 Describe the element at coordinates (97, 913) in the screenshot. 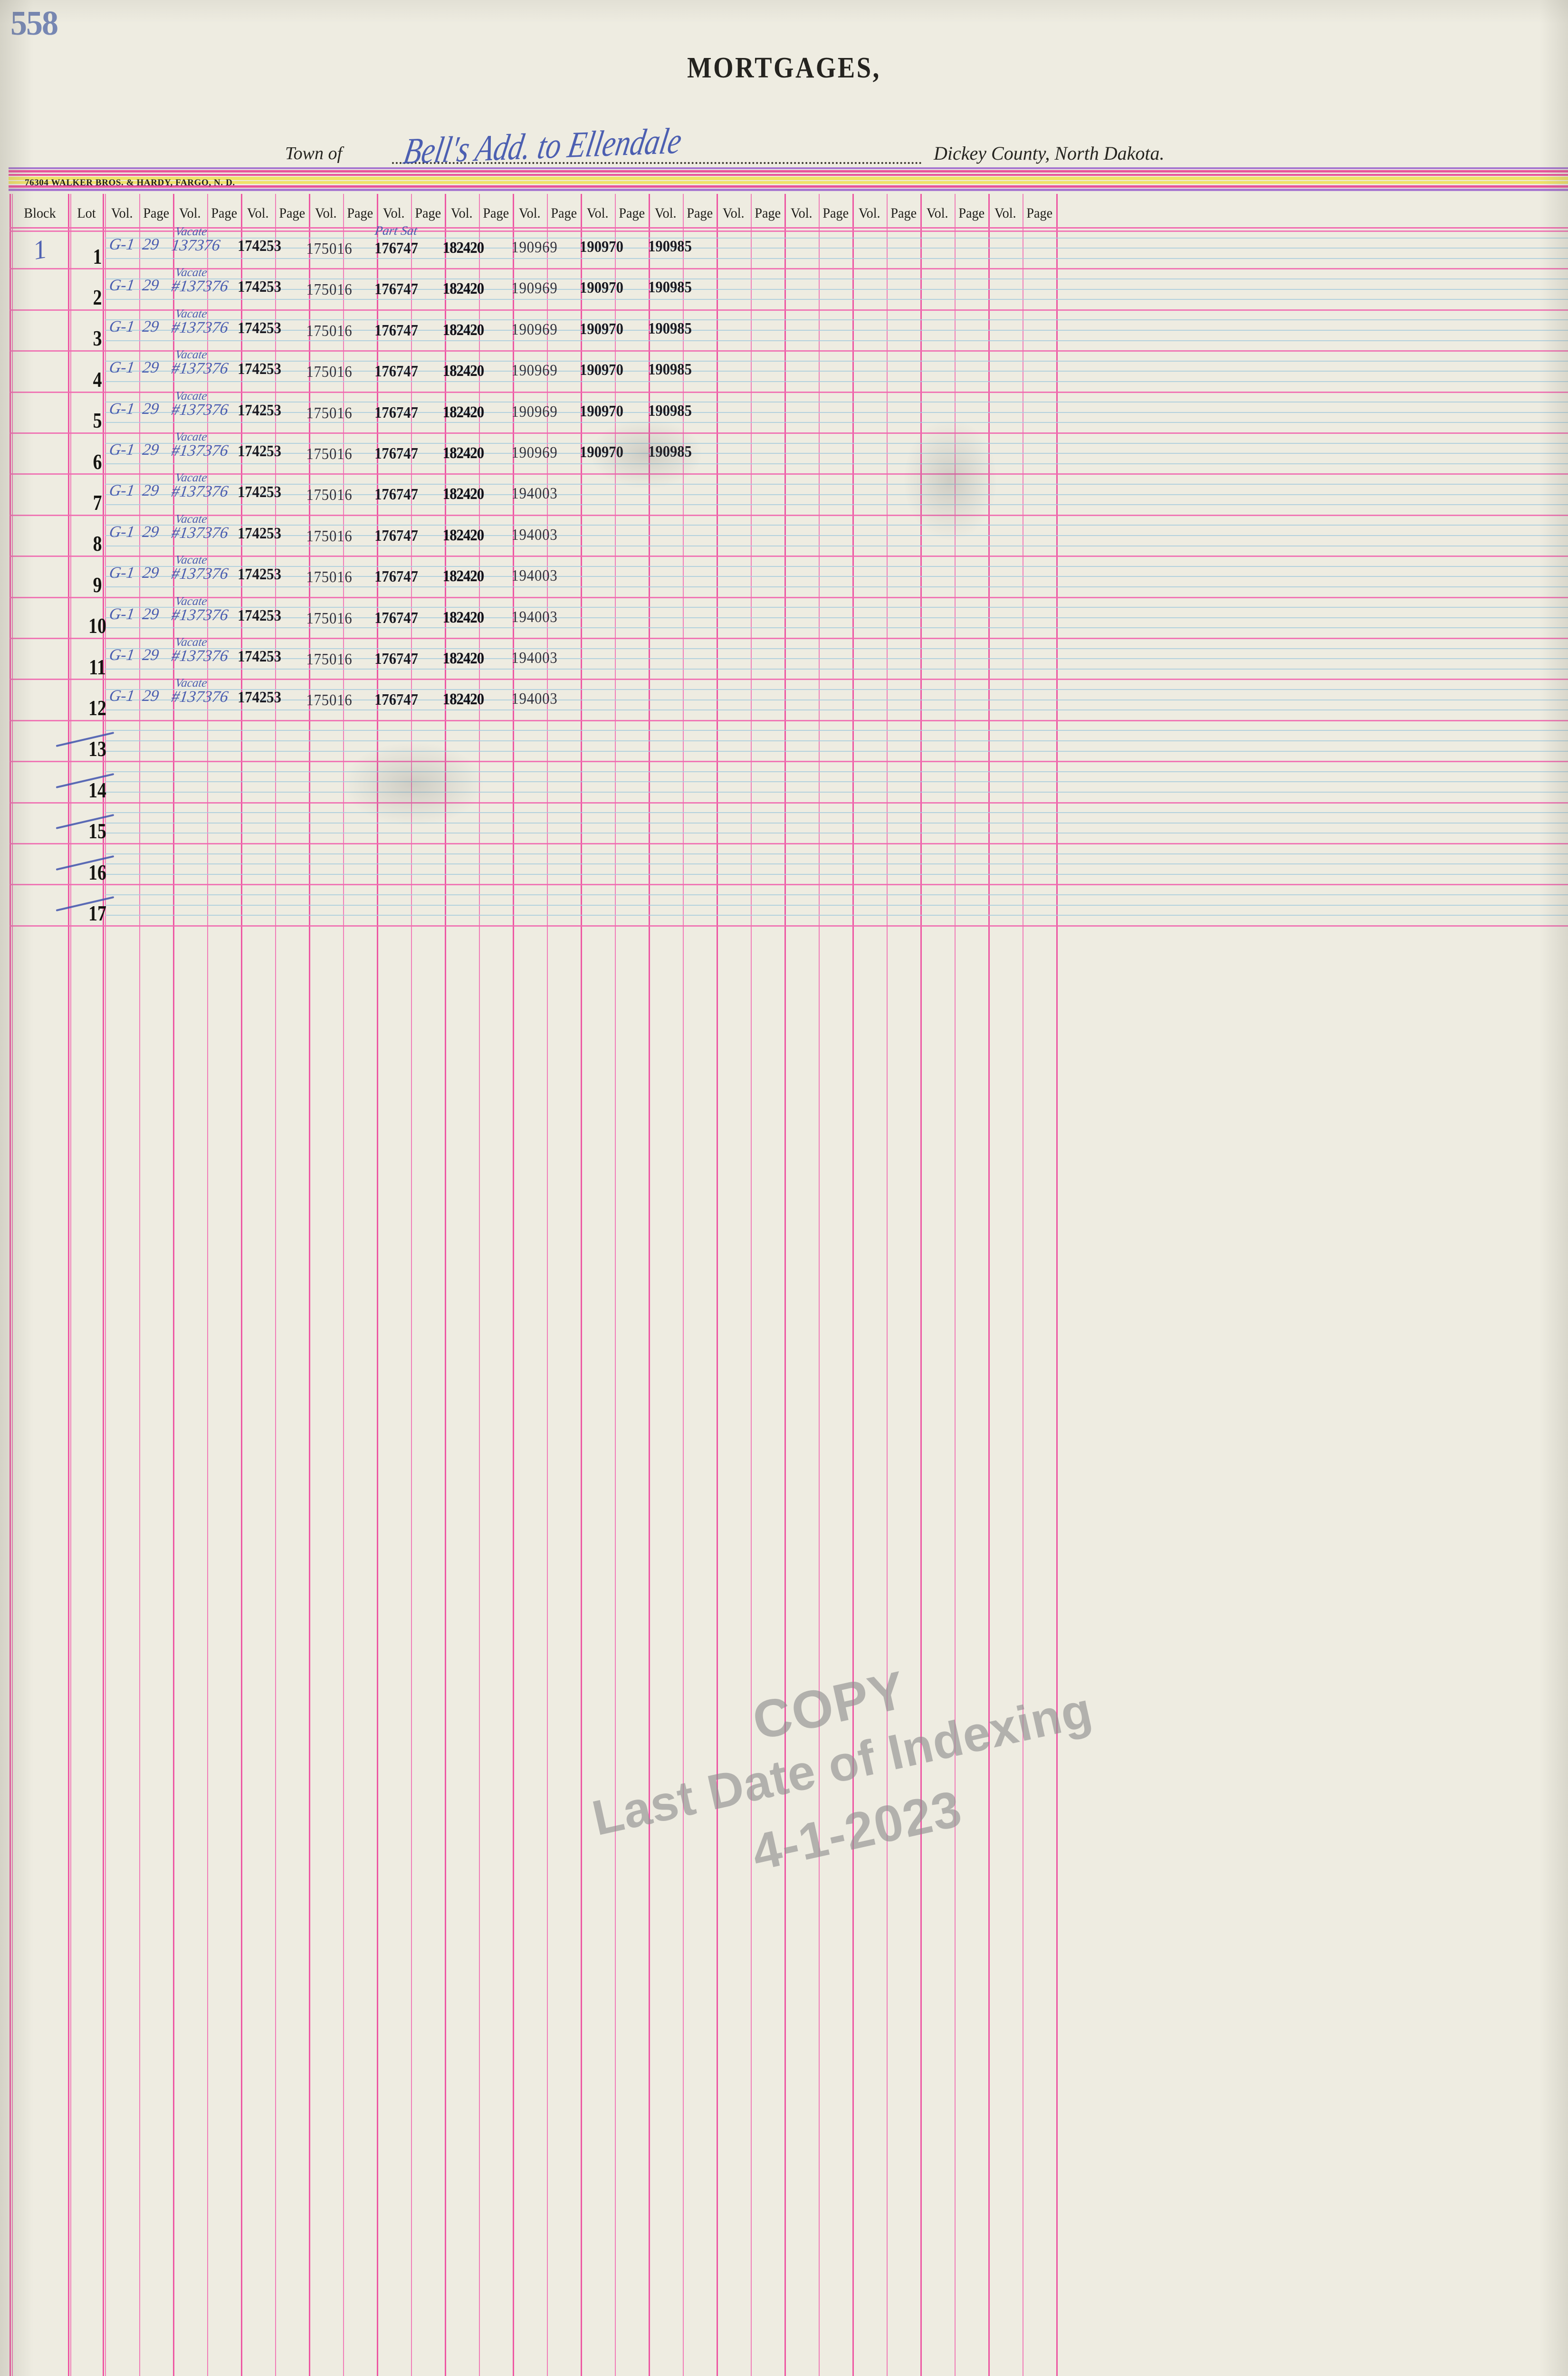

I see `lot-number: 17` at that location.